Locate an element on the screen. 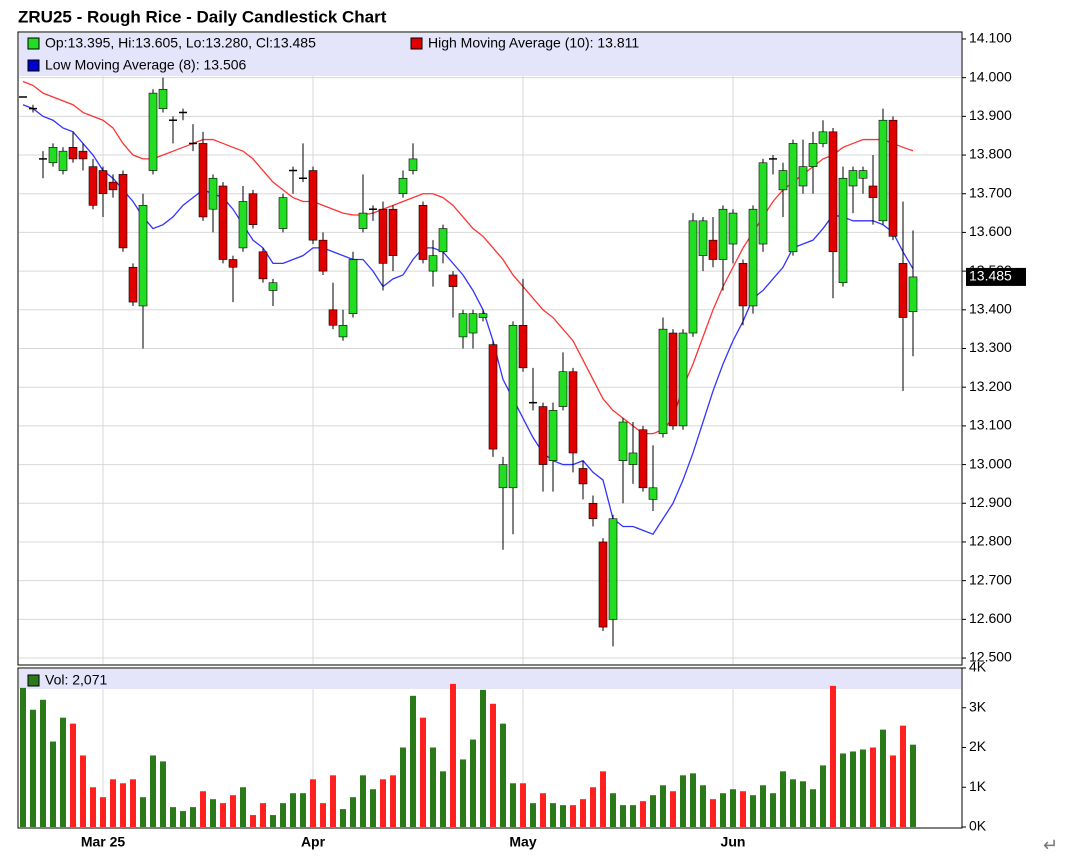  x-tick-label: Apr is located at coordinates (313, 842).